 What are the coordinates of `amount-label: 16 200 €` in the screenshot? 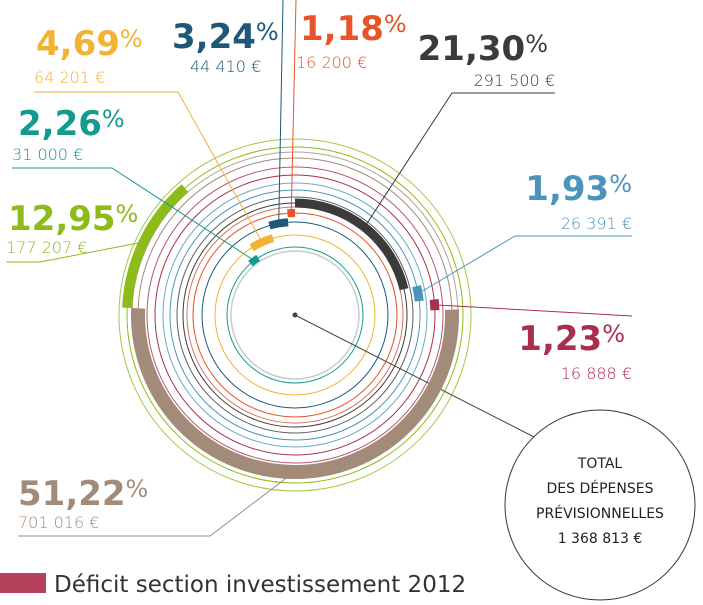 It's located at (331, 62).